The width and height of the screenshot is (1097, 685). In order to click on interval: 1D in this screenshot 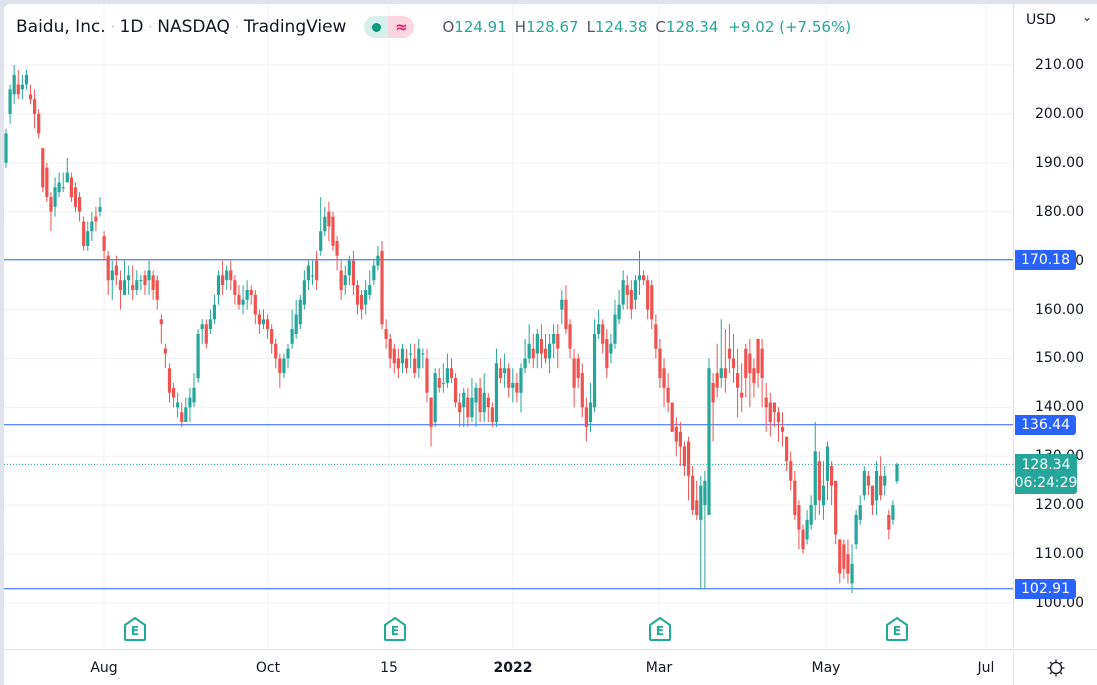, I will do `click(131, 27)`.